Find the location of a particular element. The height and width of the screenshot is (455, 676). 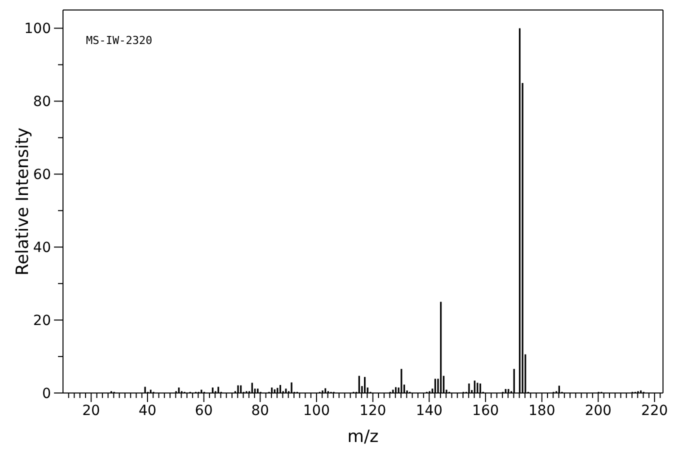

x-tick-label: 120 is located at coordinates (372, 411).